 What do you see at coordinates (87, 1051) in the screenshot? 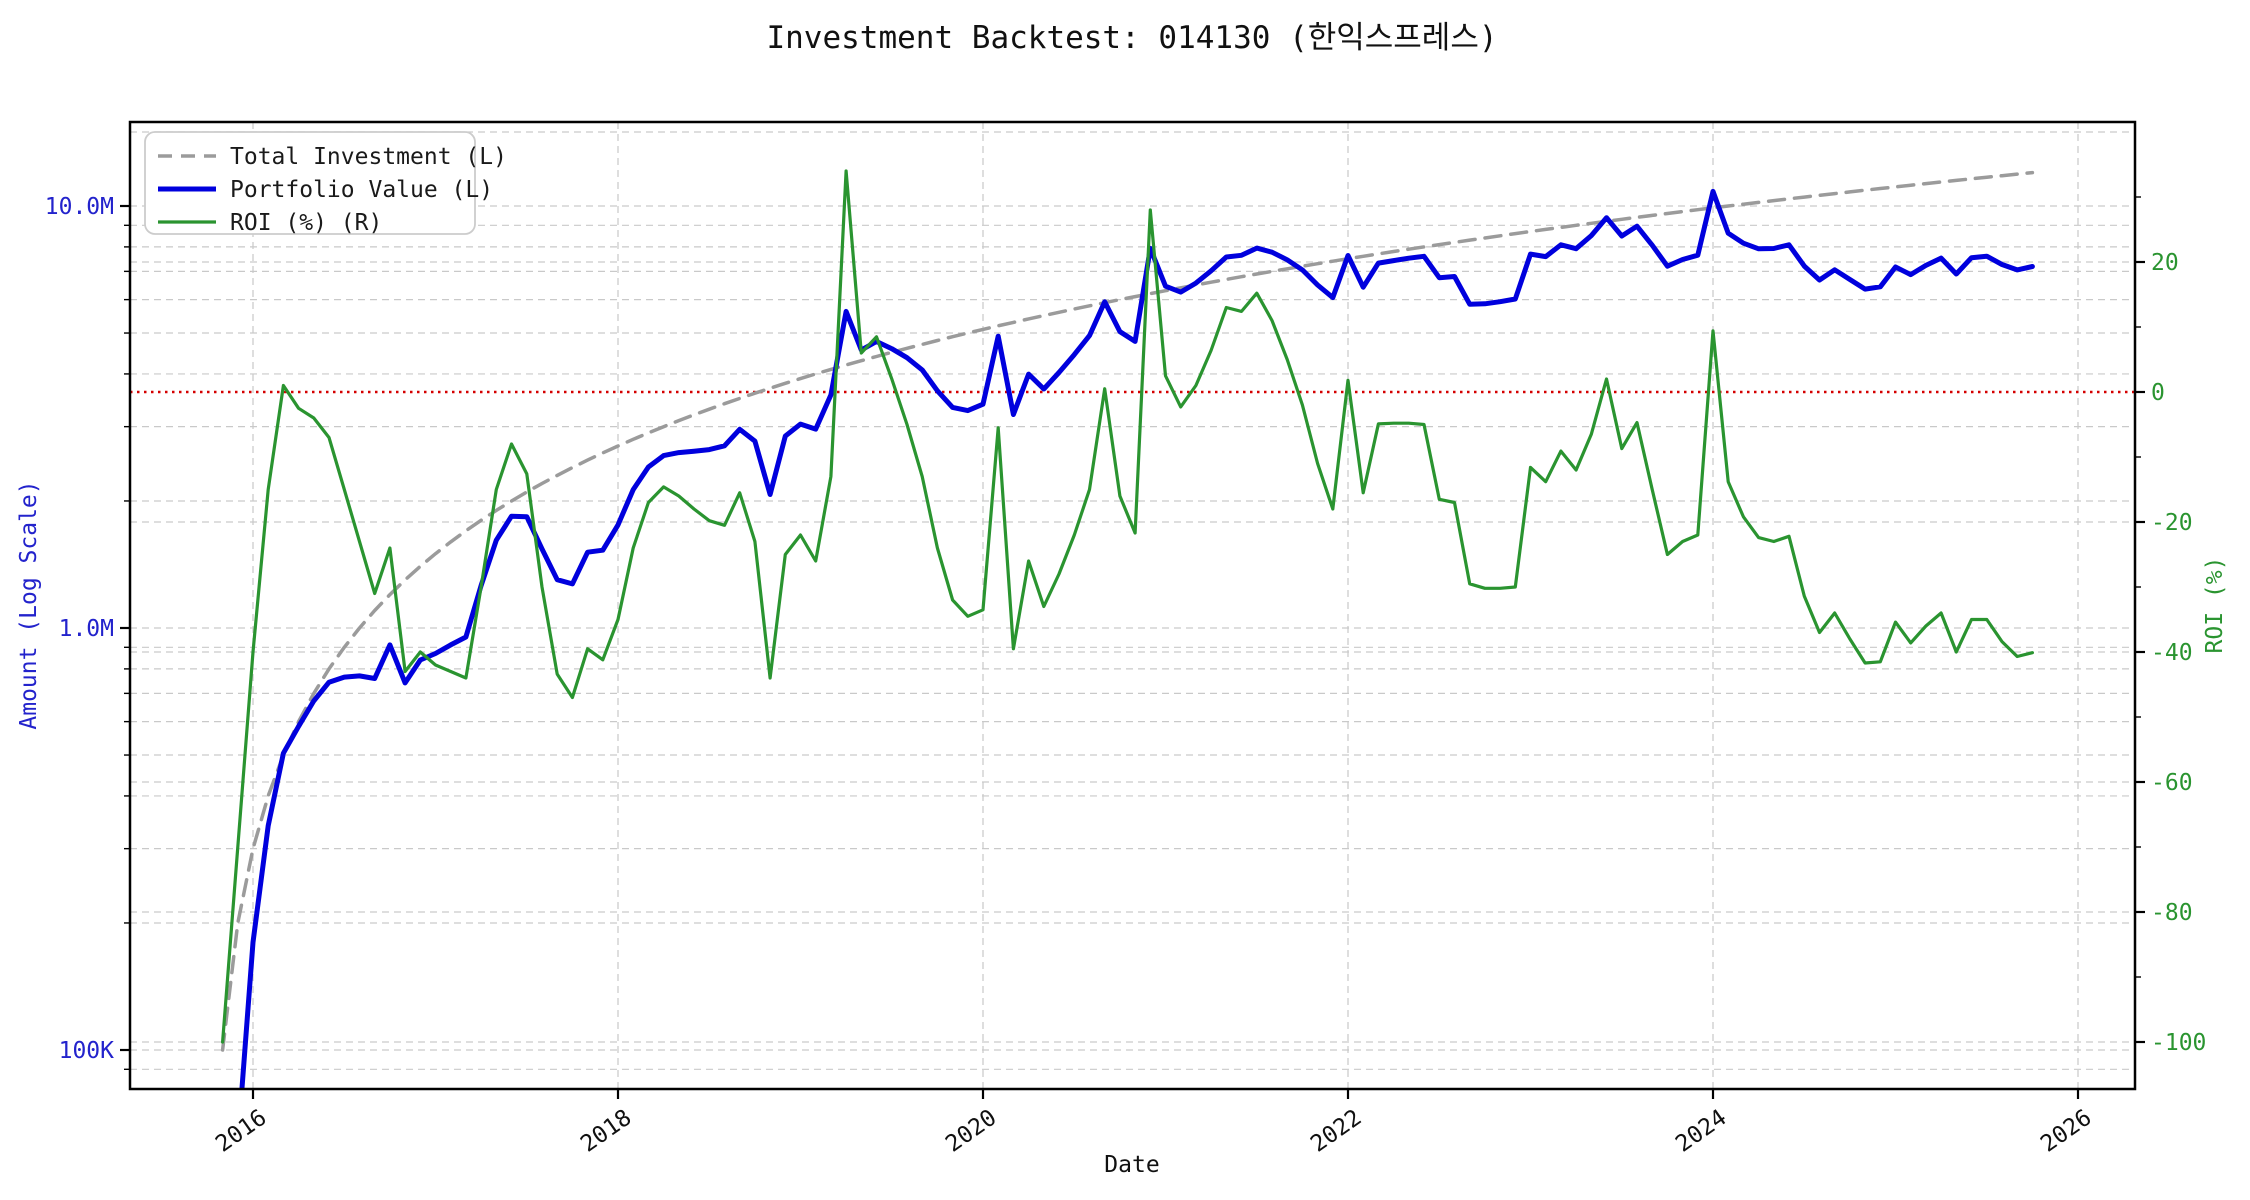
I see `left-tick-label: 100K` at bounding box center [87, 1051].